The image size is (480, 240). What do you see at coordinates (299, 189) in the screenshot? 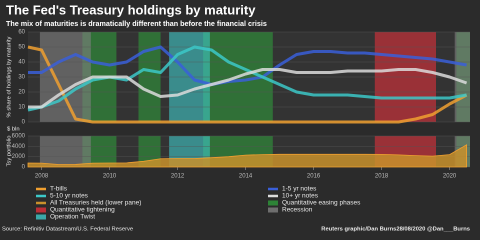
I see `legend-label: 1-5 yr notes` at bounding box center [299, 189].